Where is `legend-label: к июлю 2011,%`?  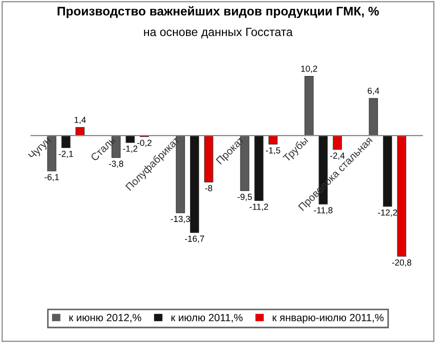
legend-label: к июлю 2011,% is located at coordinates (207, 318).